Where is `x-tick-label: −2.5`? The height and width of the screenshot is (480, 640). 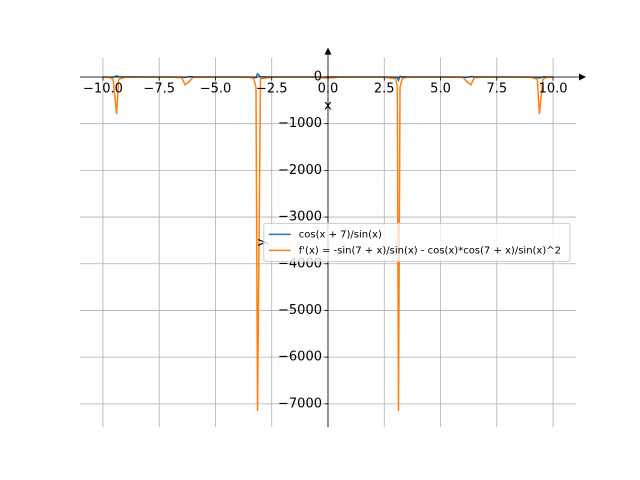 x-tick-label: −2.5 is located at coordinates (272, 88).